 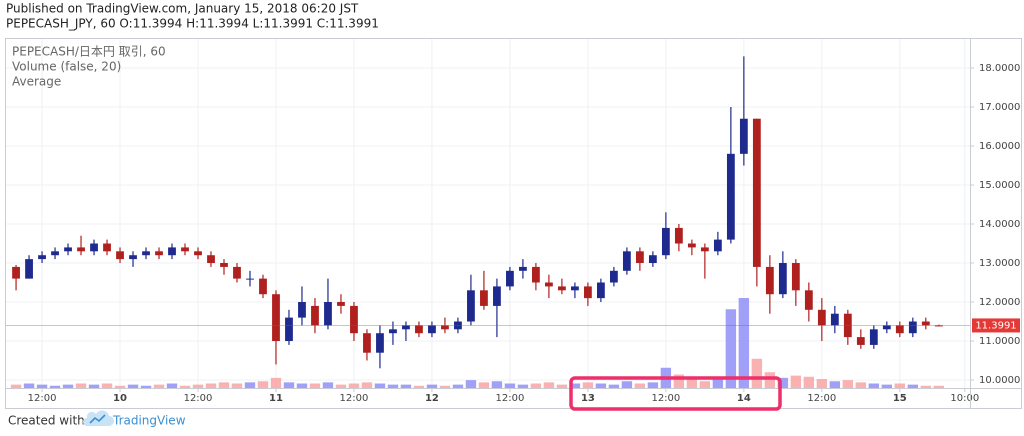 What do you see at coordinates (999, 302) in the screenshot?
I see `y-tick-label: 12.0000` at bounding box center [999, 302].